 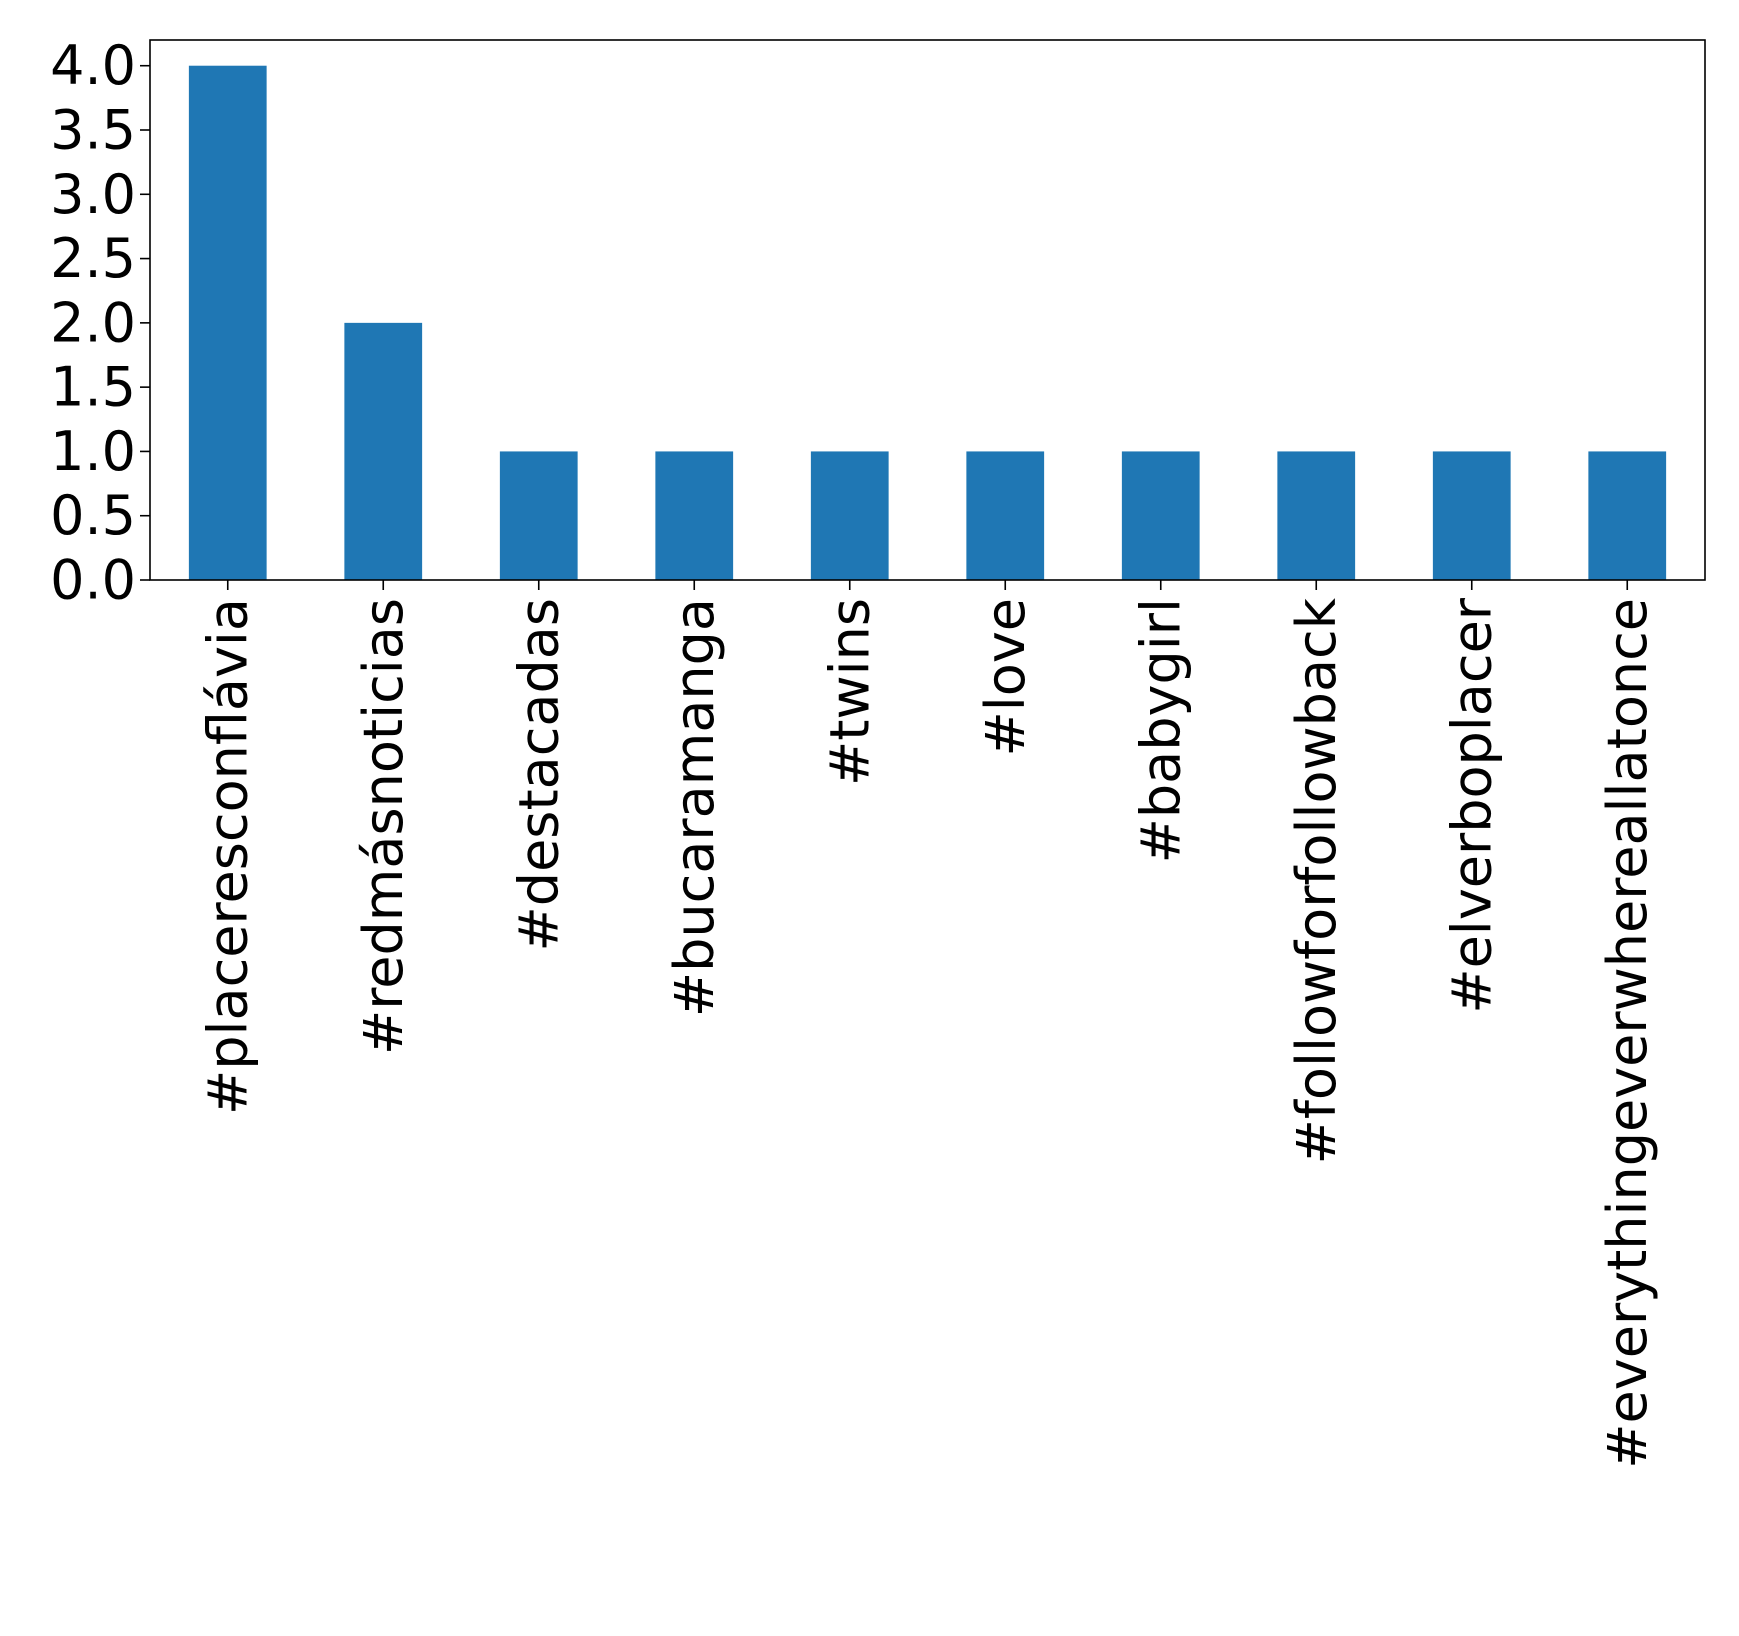 I want to click on y-tick-label: 2.5, so click(x=93, y=258).